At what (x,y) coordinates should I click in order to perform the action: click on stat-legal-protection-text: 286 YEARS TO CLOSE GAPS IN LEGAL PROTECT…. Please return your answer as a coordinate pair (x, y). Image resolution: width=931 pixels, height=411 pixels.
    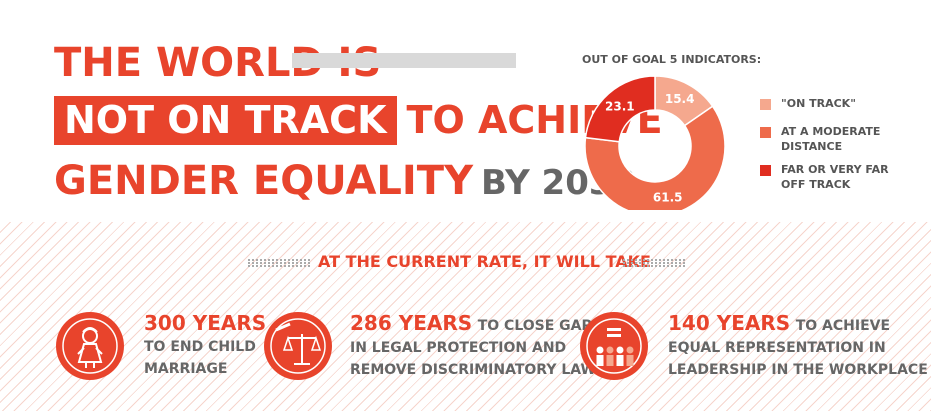
    Looking at the image, I should click on (478, 345).